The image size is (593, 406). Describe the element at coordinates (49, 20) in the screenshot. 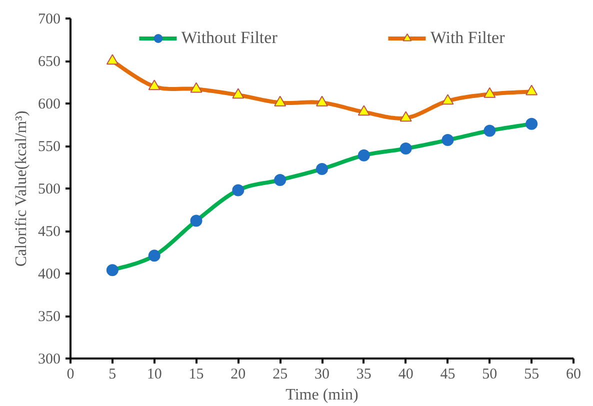

I see `y-tick-label: 700` at that location.